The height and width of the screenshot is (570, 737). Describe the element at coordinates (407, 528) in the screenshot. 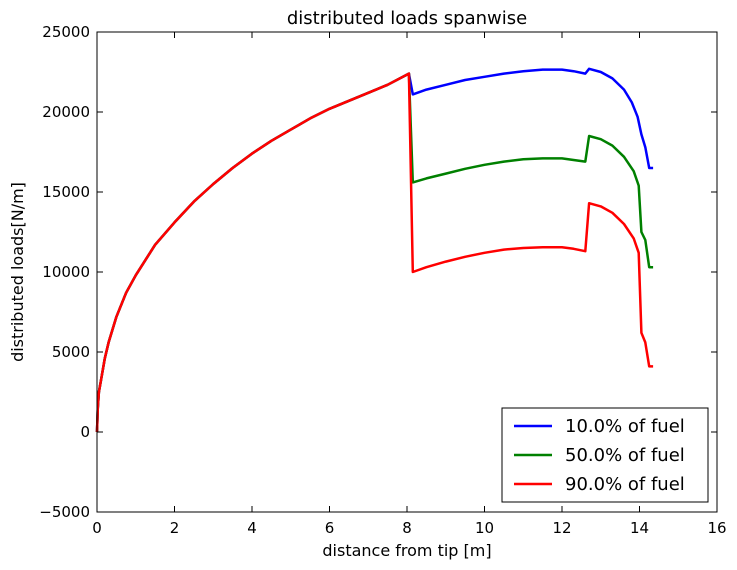

I see `x-tick-label: 8` at that location.